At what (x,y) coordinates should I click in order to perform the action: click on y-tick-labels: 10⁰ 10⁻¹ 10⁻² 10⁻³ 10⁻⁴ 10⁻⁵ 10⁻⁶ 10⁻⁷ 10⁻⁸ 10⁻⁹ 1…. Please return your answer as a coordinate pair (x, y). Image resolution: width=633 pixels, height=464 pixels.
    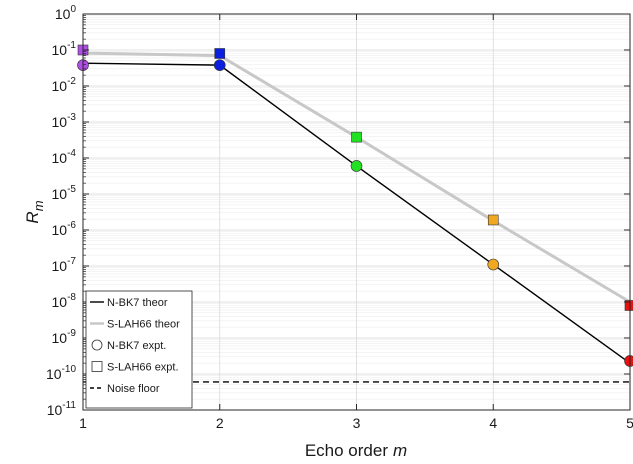
    Looking at the image, I should click on (61, 211).